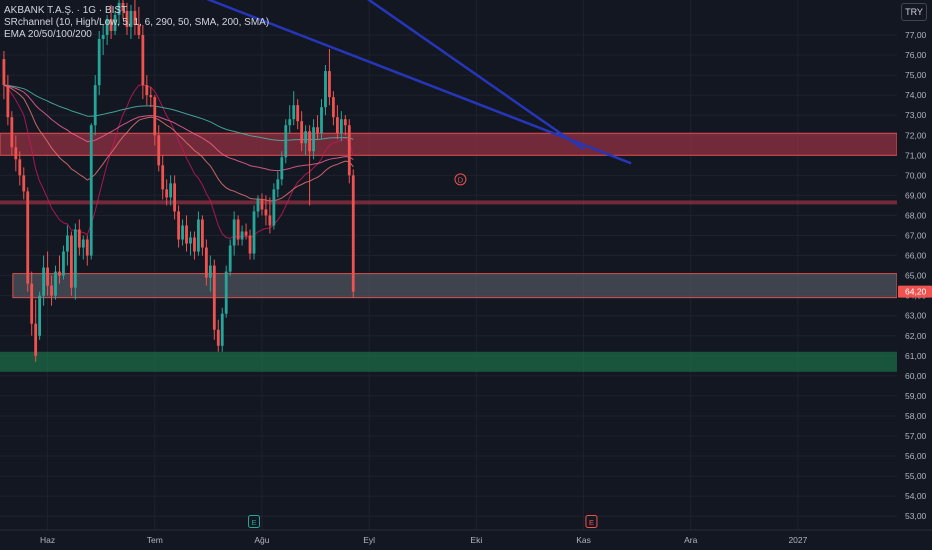  Describe the element at coordinates (916, 376) in the screenshot. I see `price-tick-label: 60,00` at that location.